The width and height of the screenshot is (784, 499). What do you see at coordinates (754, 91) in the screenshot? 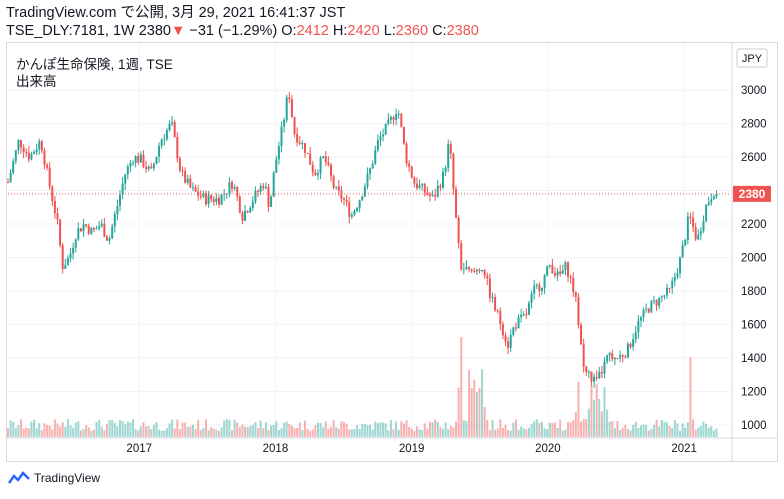
I see `y-tick-label: 3000` at bounding box center [754, 91].